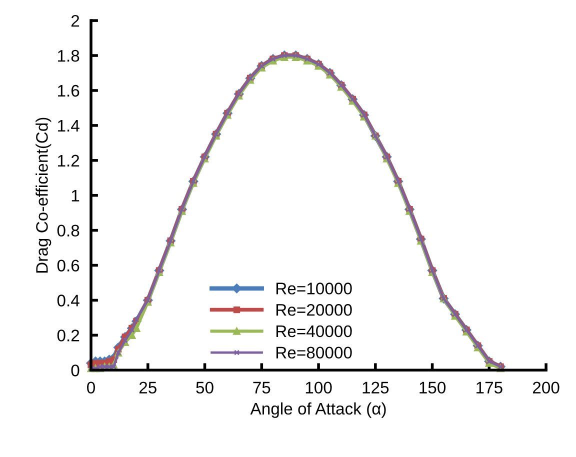  What do you see at coordinates (68, 336) in the screenshot?
I see `y-tick-label: 0.2` at bounding box center [68, 336].